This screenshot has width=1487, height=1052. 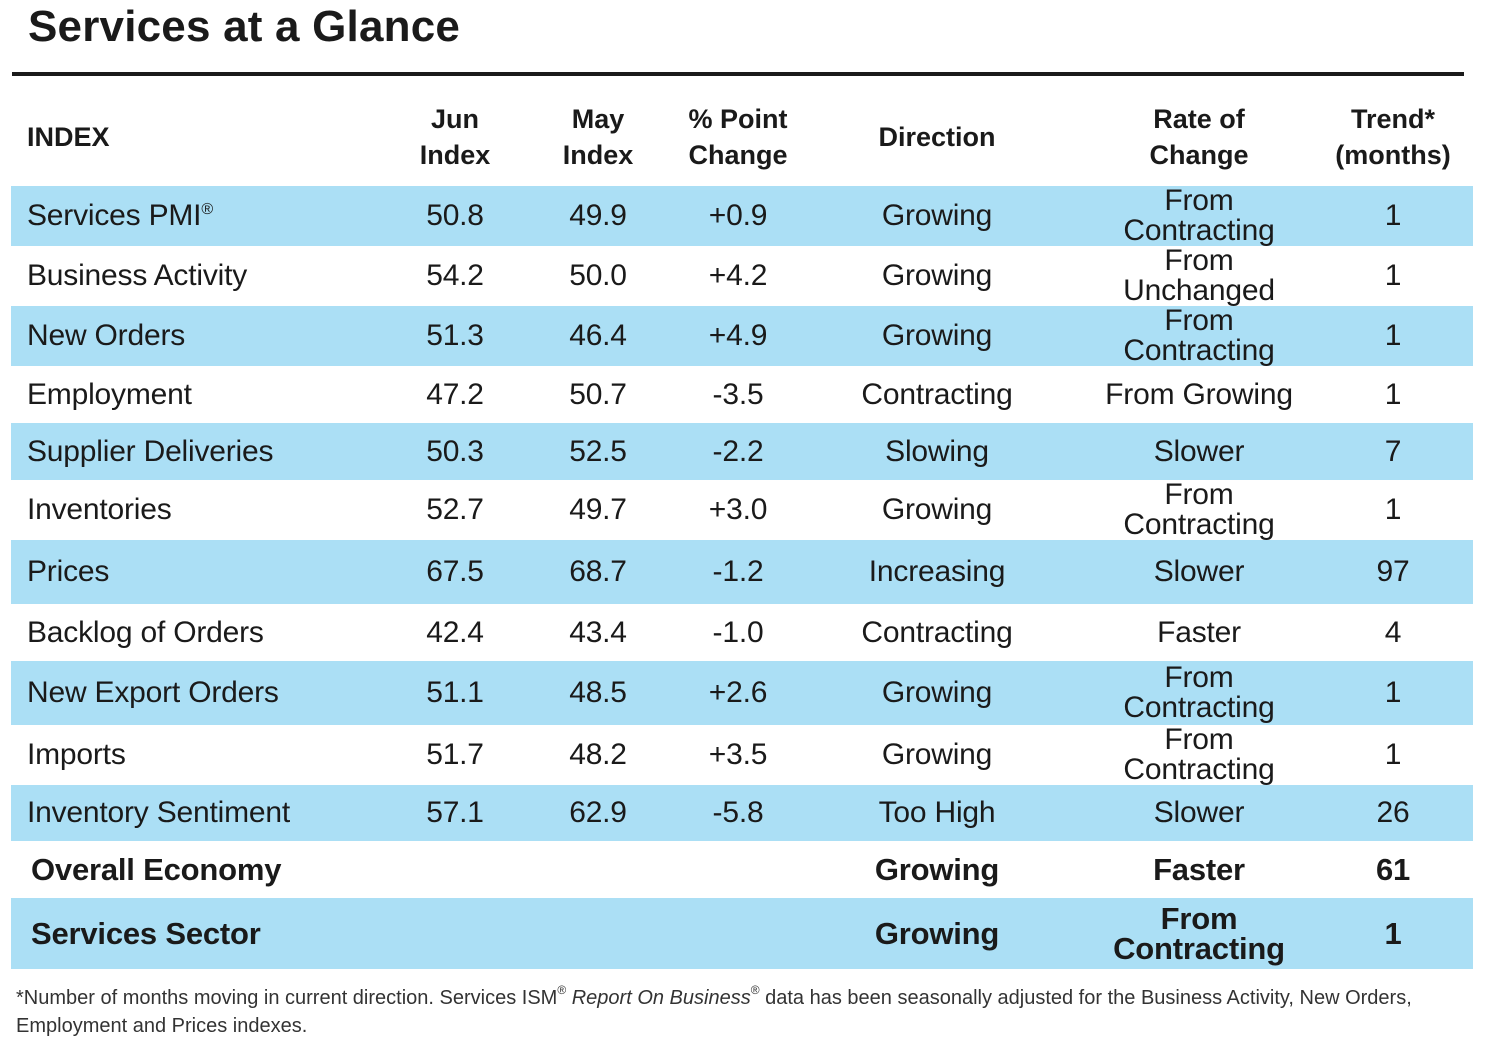 What do you see at coordinates (738, 510) in the screenshot?
I see `row-point-change: +3.0` at bounding box center [738, 510].